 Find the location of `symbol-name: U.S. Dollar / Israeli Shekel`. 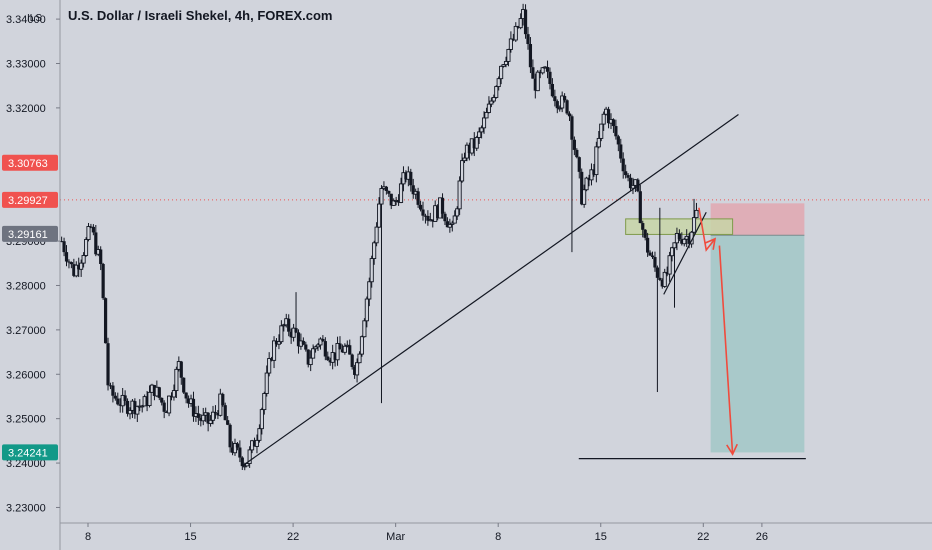

symbol-name: U.S. Dollar / Israeli Shekel is located at coordinates (148, 15).